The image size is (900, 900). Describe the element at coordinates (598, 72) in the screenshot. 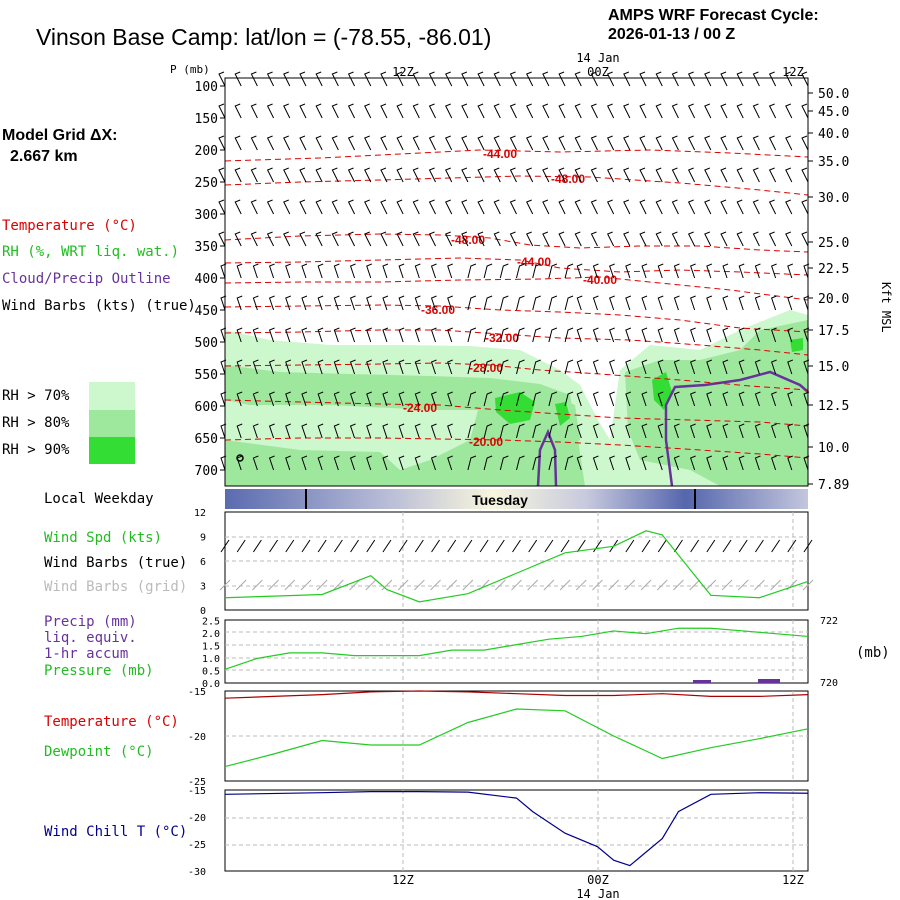

I see `top-time-label: 00Z` at that location.